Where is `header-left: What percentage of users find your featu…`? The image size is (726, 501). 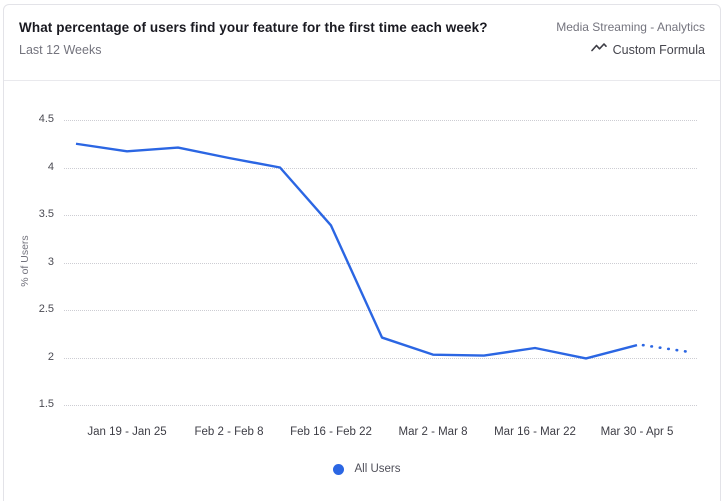
header-left: What percentage of users find your featu… is located at coordinates (253, 38).